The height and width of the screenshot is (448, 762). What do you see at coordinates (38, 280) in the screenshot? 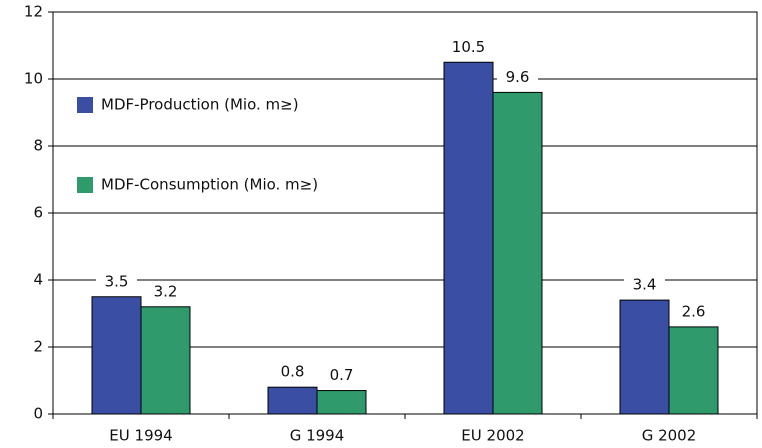
I see `y-tick-label: 4` at bounding box center [38, 280].